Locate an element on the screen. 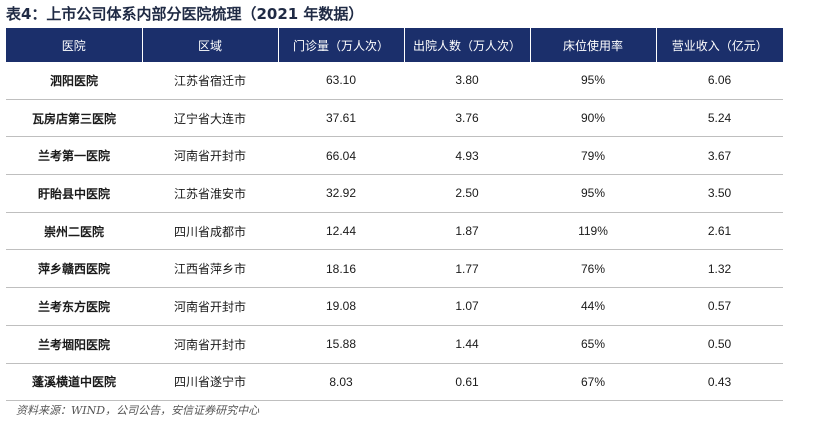  table-row: 崇州二医院 四川省成都市 12.44 1.87 119% 2.61 is located at coordinates (394, 231).